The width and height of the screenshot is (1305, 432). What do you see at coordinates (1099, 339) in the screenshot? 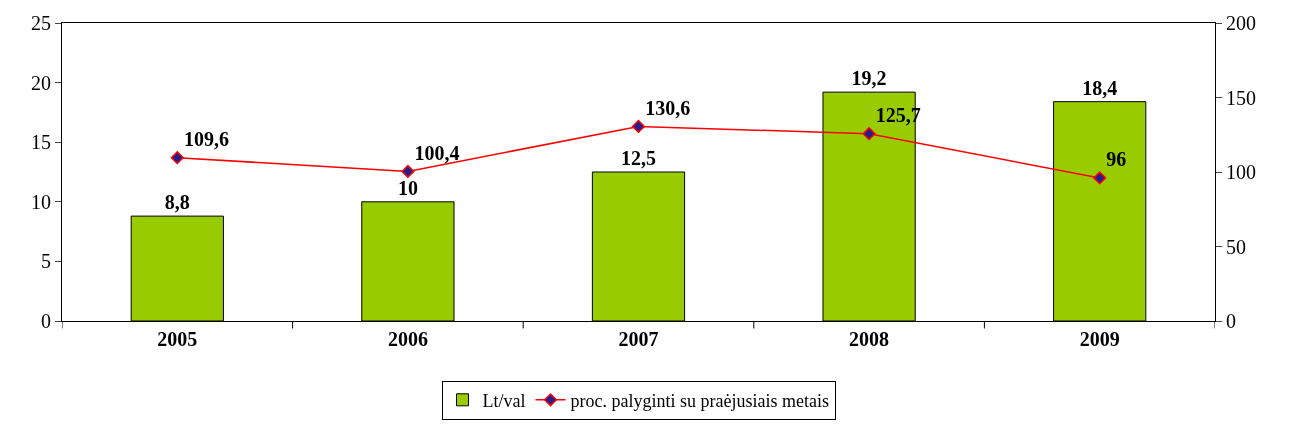
I see `x-tick-label: 2009` at bounding box center [1099, 339].